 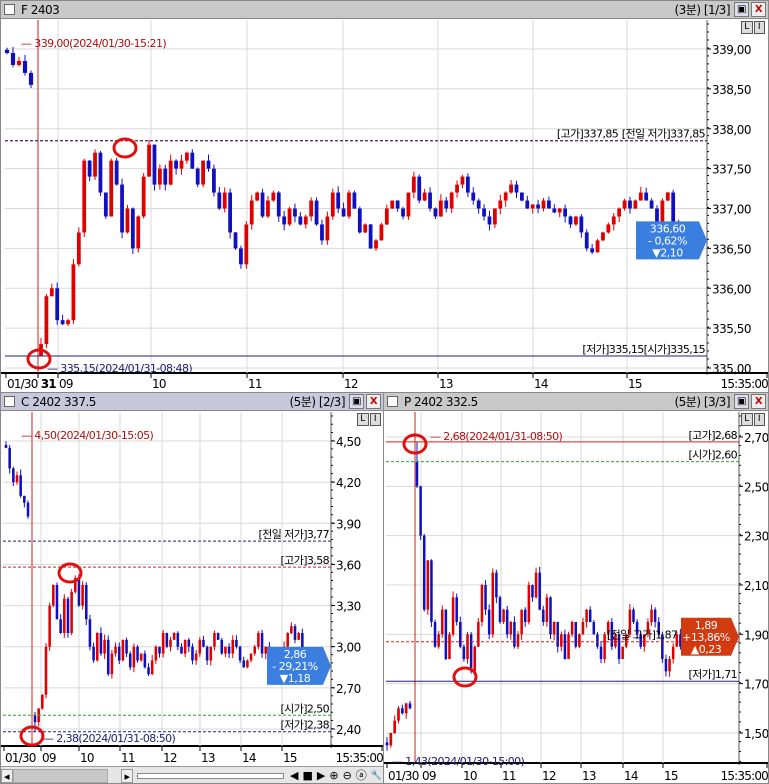 What do you see at coordinates (127, 775) in the screenshot?
I see `scroll-right-button: ▸` at bounding box center [127, 775].